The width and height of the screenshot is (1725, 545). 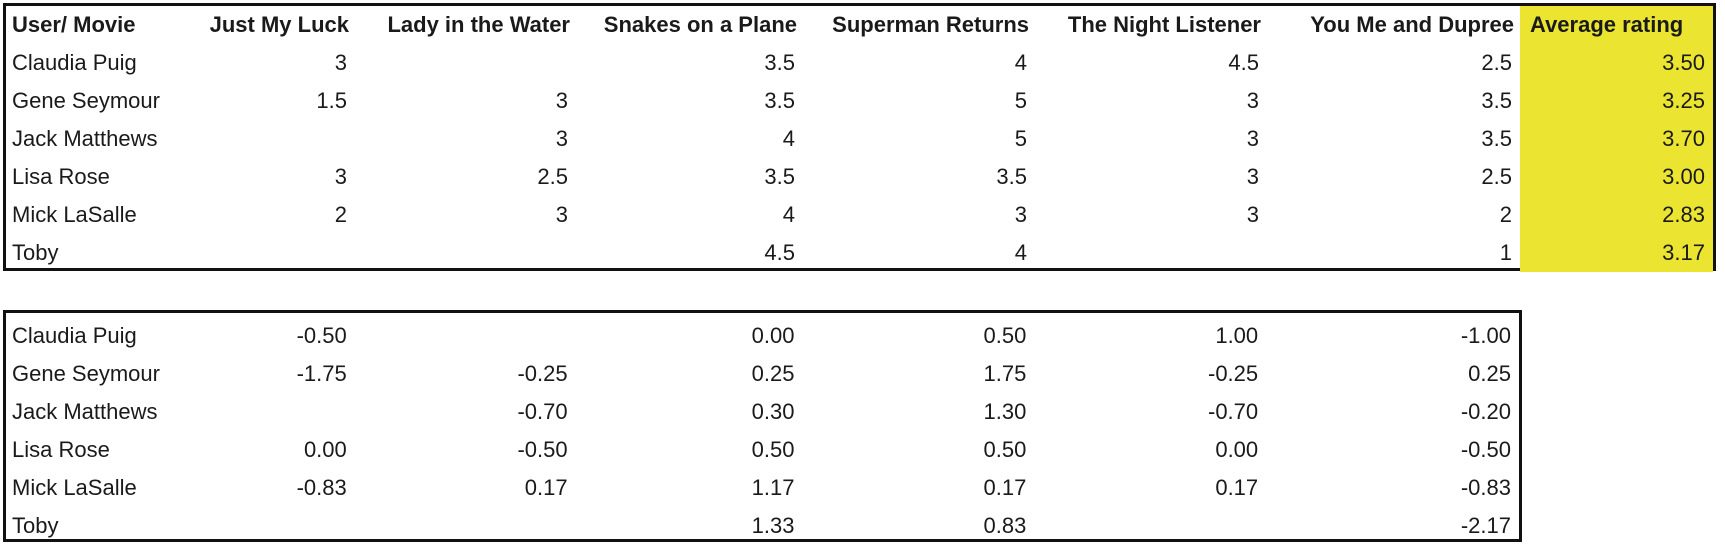 I want to click on deviation-cell: -1.00, so click(x=1485, y=335).